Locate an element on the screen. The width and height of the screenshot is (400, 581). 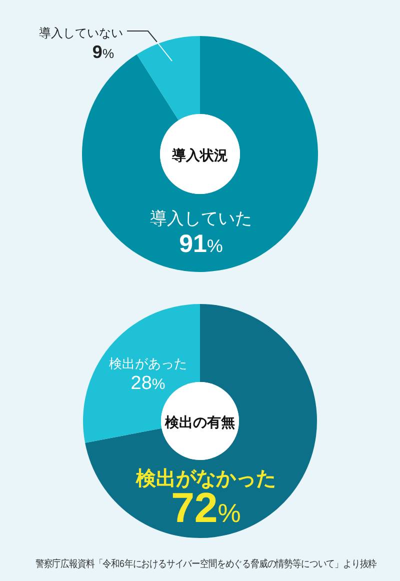
slice-label: 導入していない is located at coordinates (81, 33).